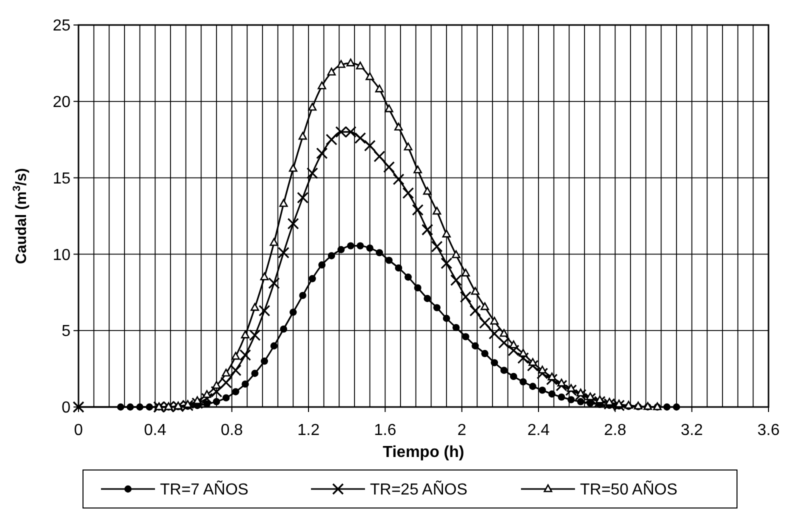  What do you see at coordinates (61, 255) in the screenshot?
I see `y-tick-label: 10` at bounding box center [61, 255].